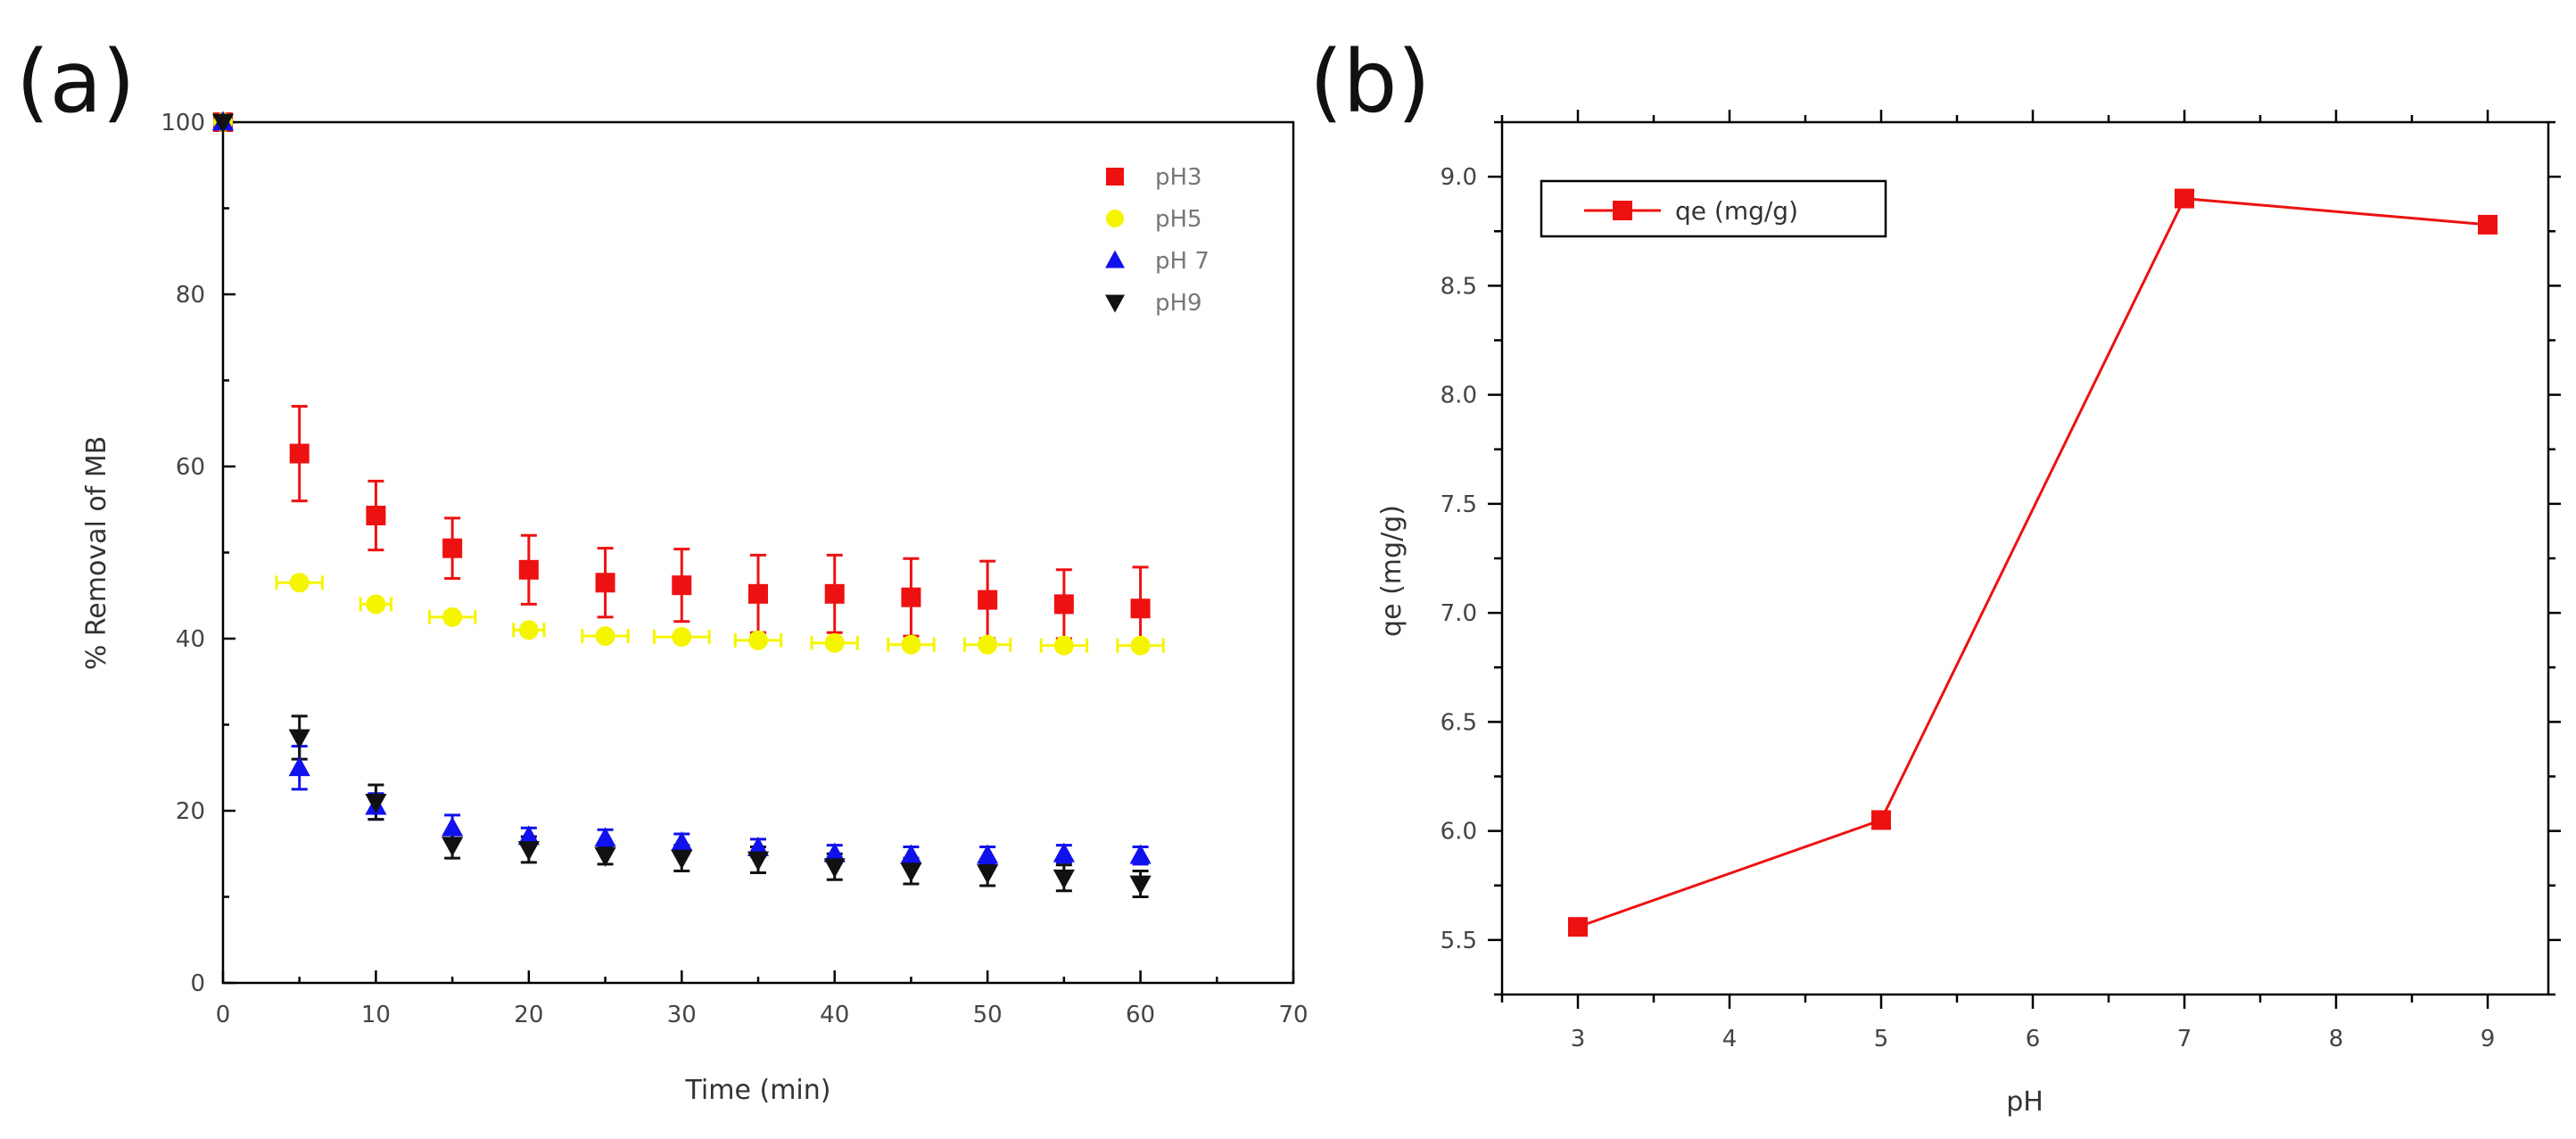  Describe the element at coordinates (1459, 722) in the screenshot. I see `y-tick-label: 6.5` at that location.